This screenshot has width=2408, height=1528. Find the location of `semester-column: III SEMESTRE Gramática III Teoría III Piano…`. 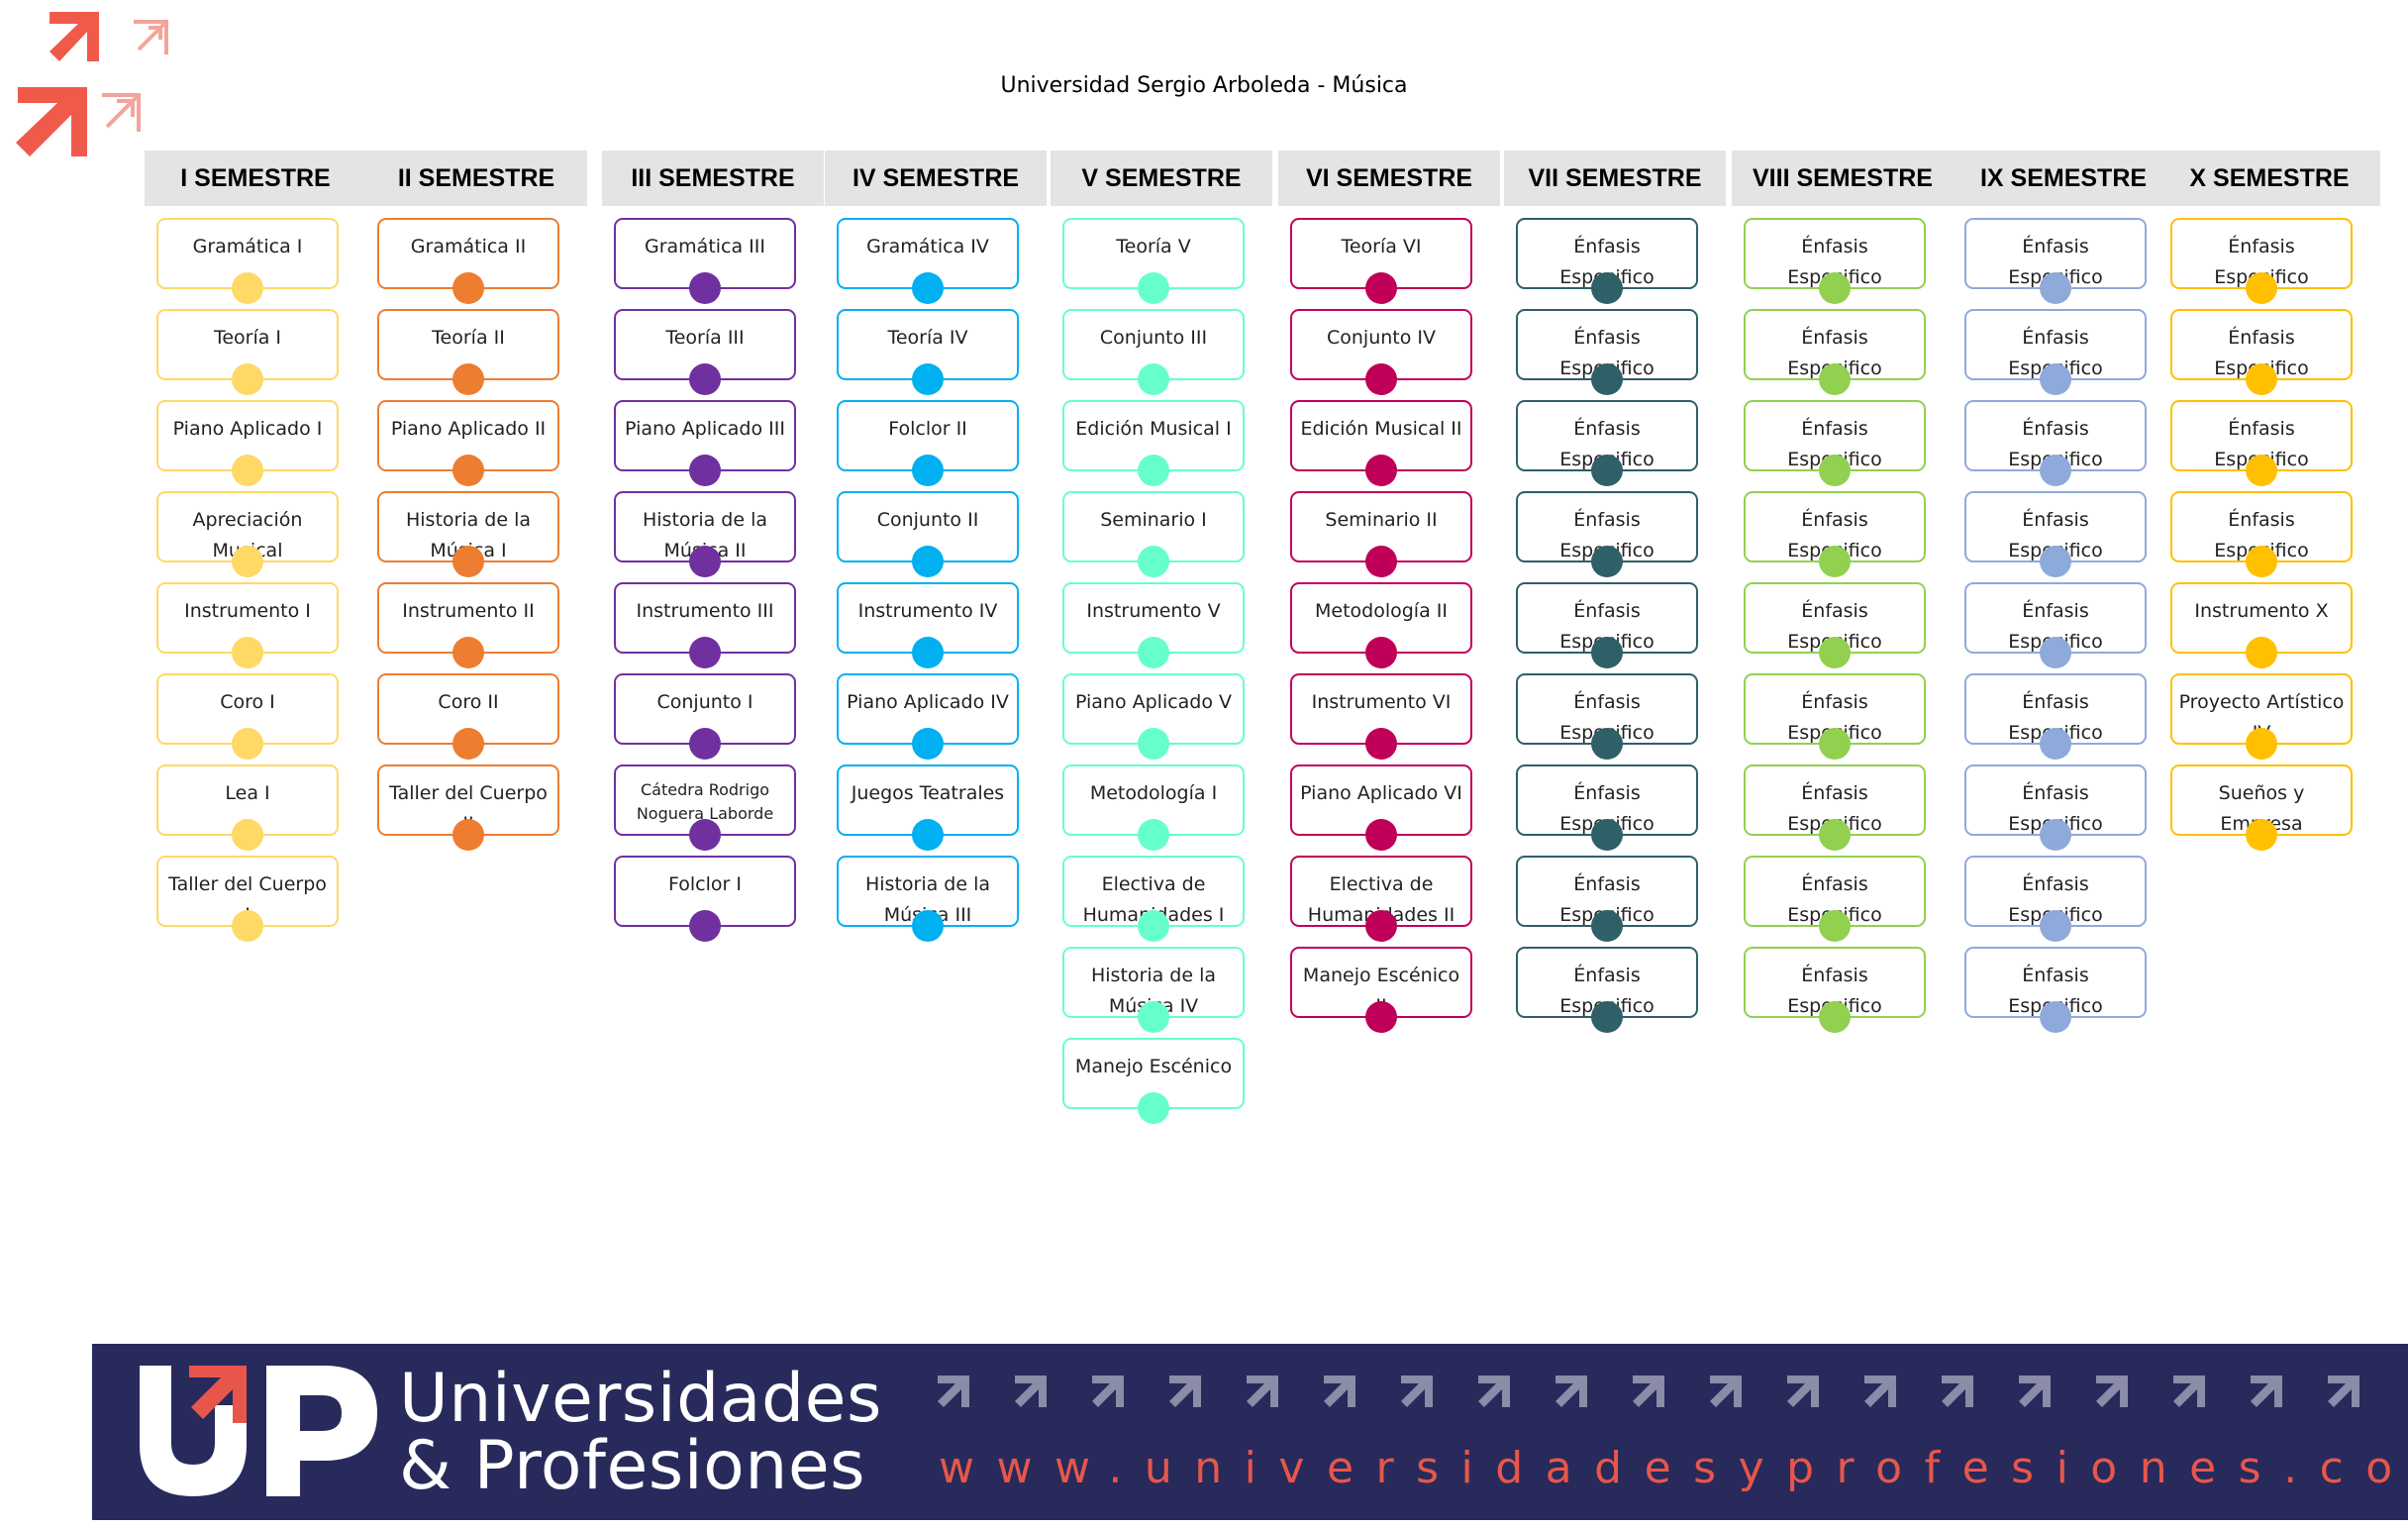

semester-column: III SEMESTRE Gramática III Teoría III Piano… is located at coordinates (713, 546).